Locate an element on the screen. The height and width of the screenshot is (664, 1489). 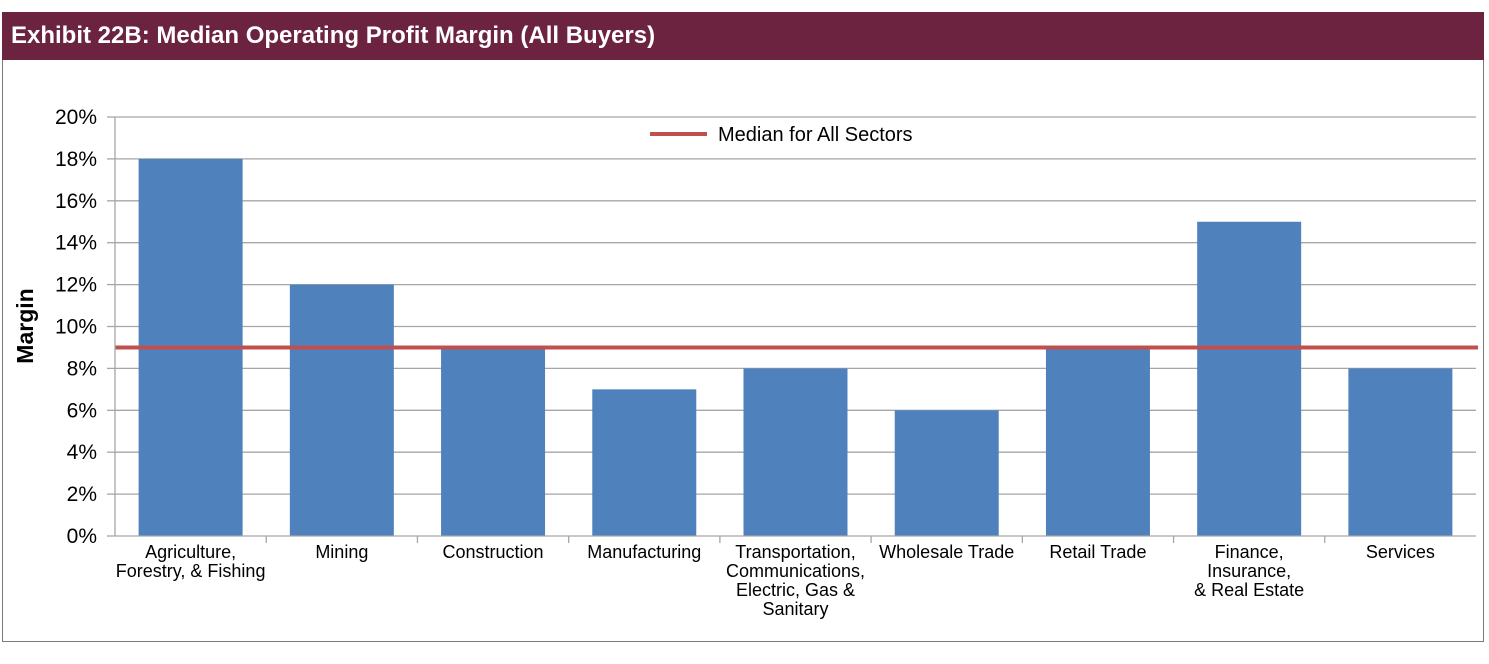
x-tick-label-line: Retail Trade is located at coordinates (1097, 552).